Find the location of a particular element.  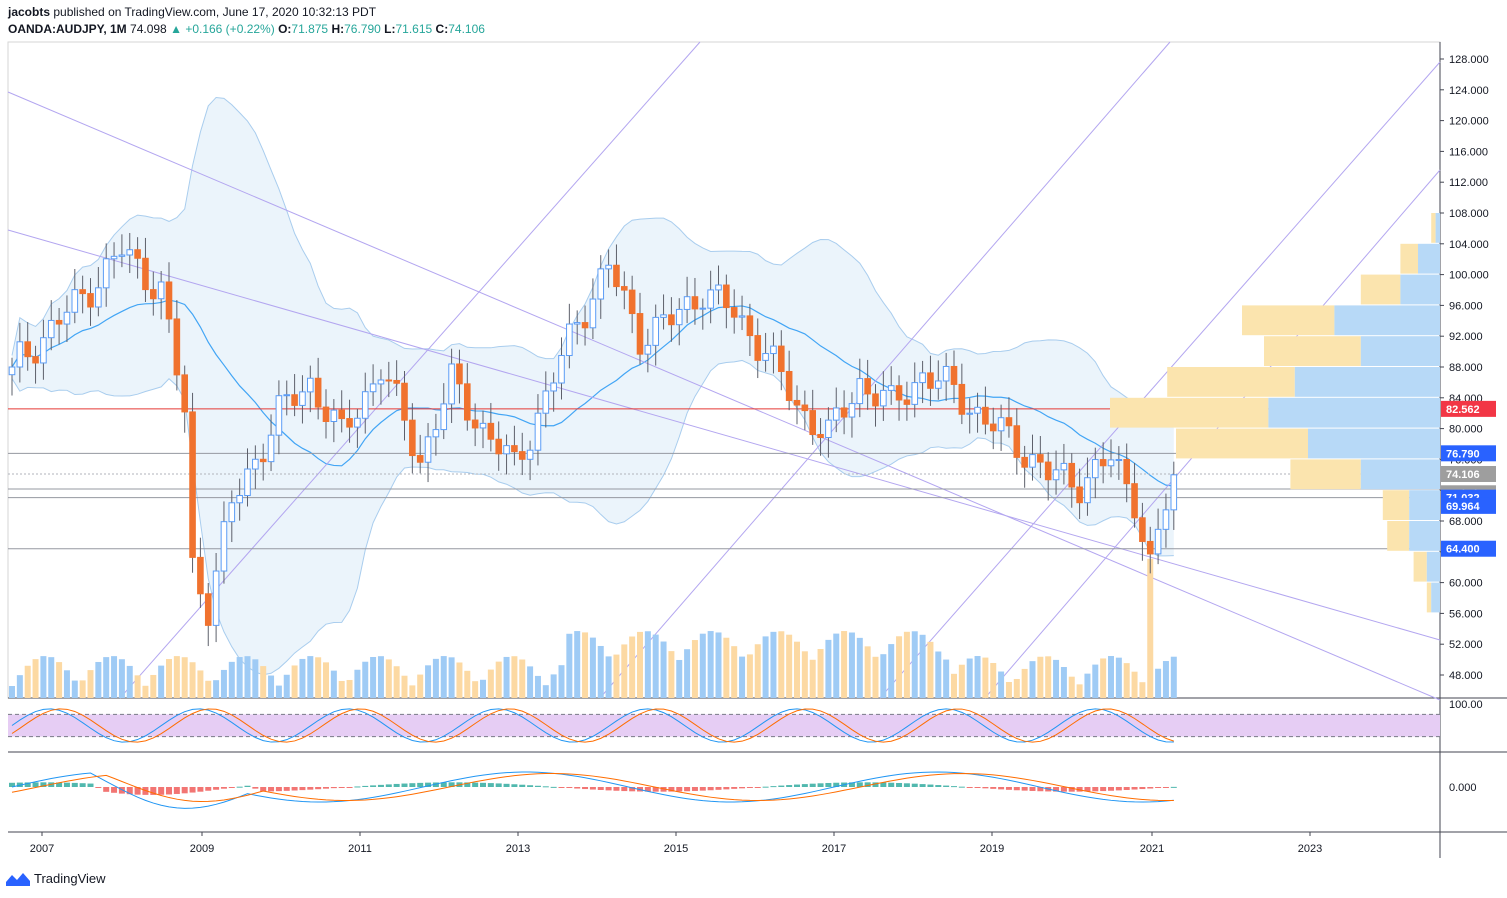

price-label: 74.106 is located at coordinates (1468, 473).